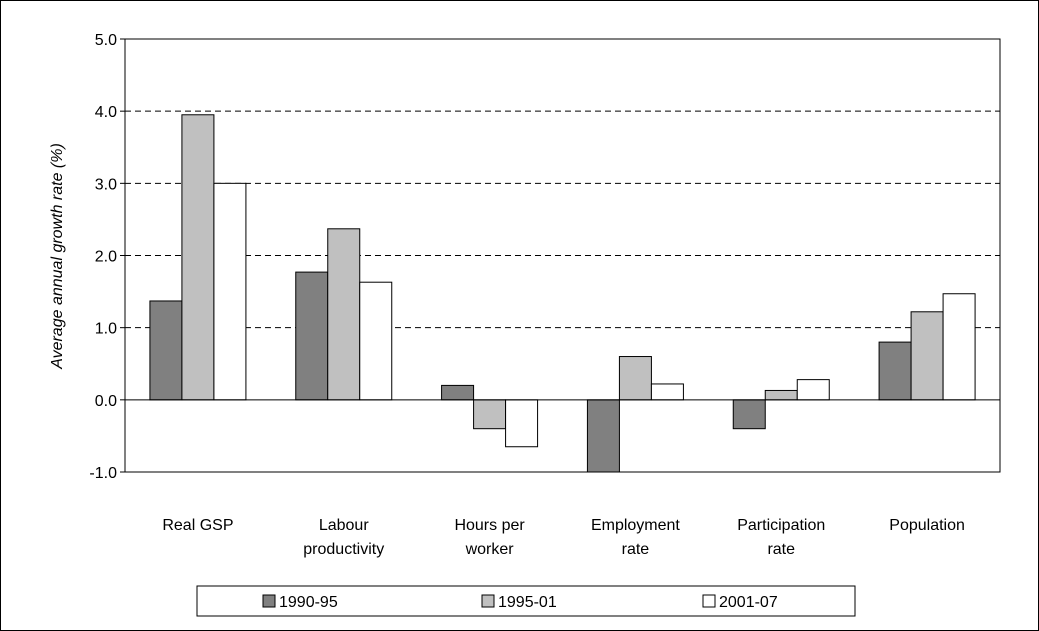 Image resolution: width=1039 pixels, height=631 pixels. What do you see at coordinates (308, 602) in the screenshot?
I see `legend-label-1990-95: 1990-95` at bounding box center [308, 602].